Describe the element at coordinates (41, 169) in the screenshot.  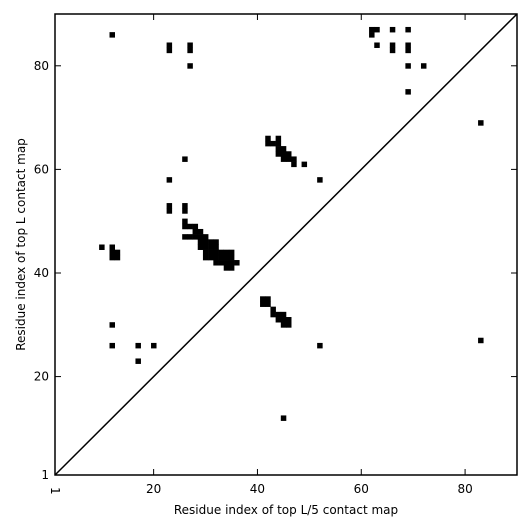
I see `y-tick-label: 60` at that location.